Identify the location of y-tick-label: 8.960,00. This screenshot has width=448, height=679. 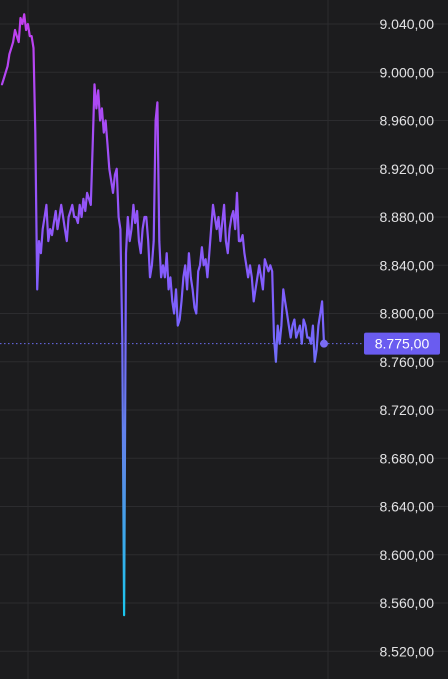
(407, 121).